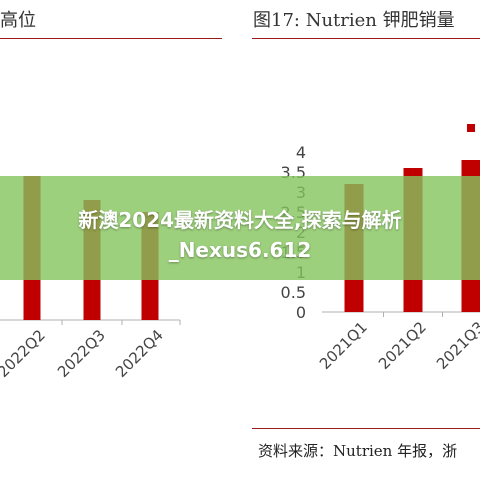 The height and width of the screenshot is (480, 480). Describe the element at coordinates (366, 38) in the screenshot. I see `right-title-rule` at that location.